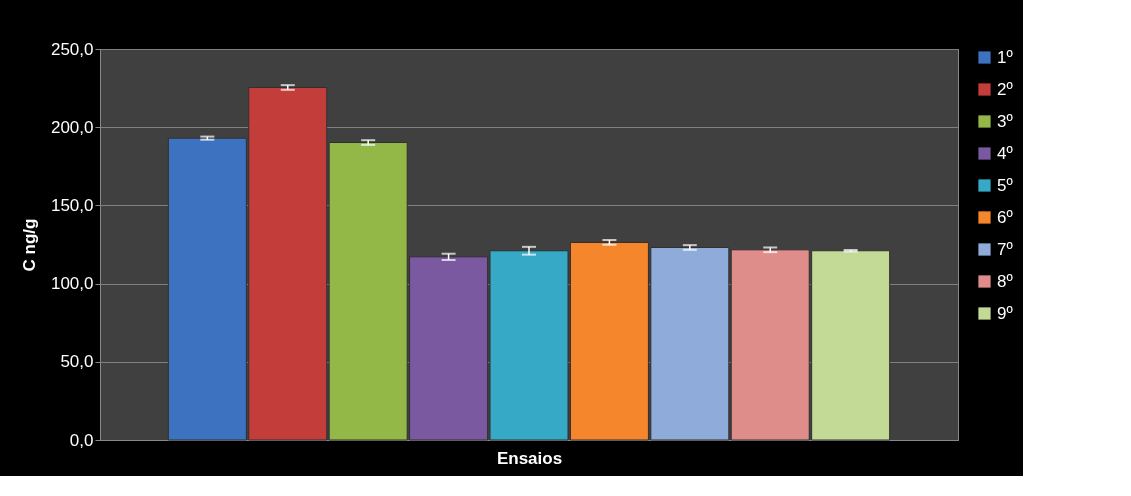 The image size is (1131, 496). I want to click on legend-label: 8º, so click(1005, 281).